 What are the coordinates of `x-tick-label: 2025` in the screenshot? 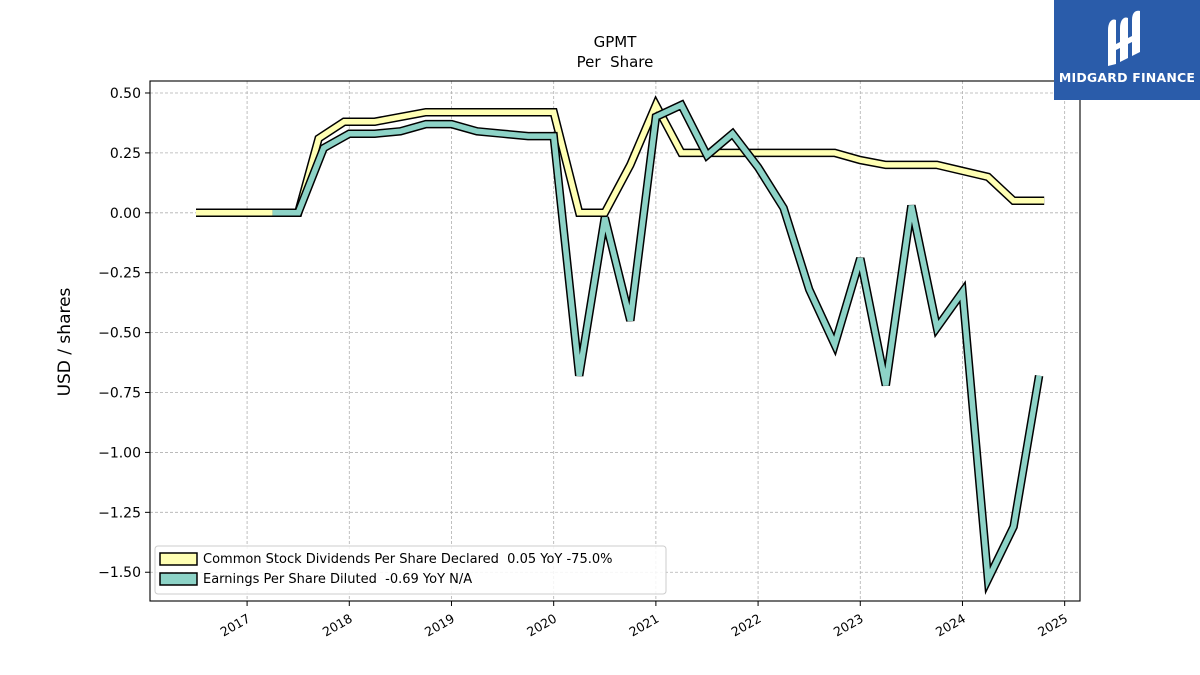 It's located at (1052, 625).